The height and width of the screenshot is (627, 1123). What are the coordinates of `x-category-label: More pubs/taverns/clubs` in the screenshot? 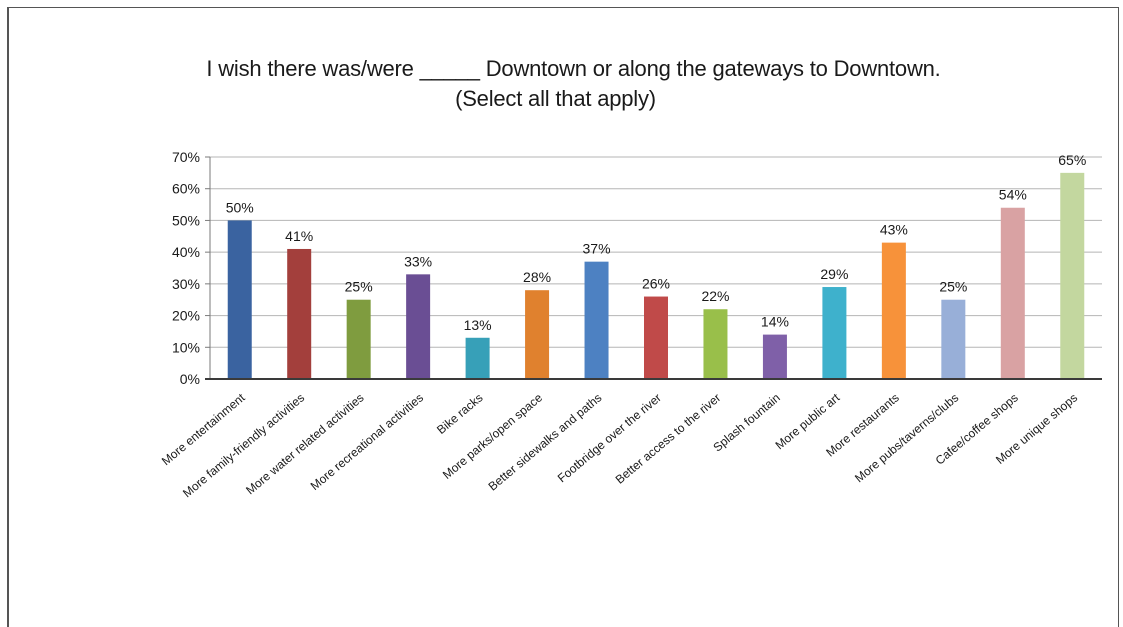 It's located at (906, 438).